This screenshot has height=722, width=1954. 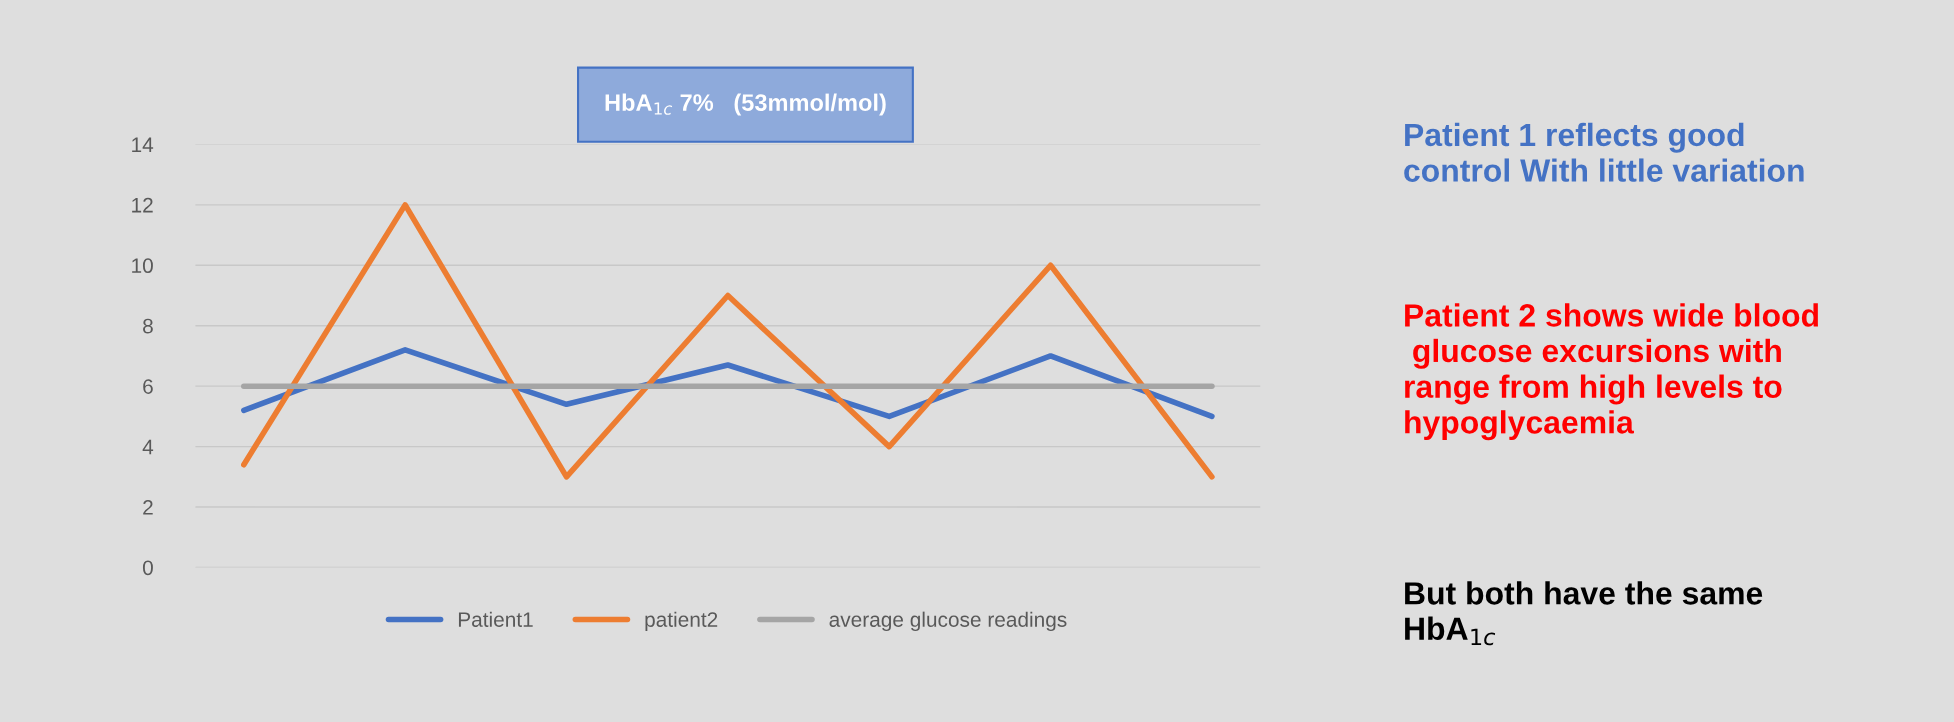 What do you see at coordinates (148, 326) in the screenshot?
I see `y-tick-label: 8` at bounding box center [148, 326].